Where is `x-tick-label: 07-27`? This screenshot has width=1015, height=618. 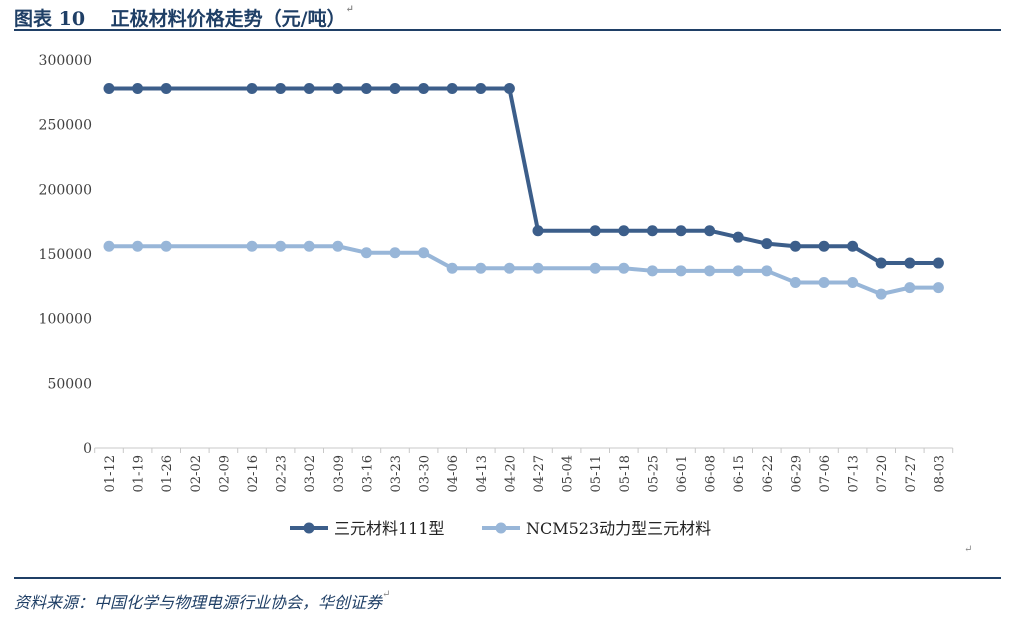 x-tick-label: 07-27 is located at coordinates (911, 473).